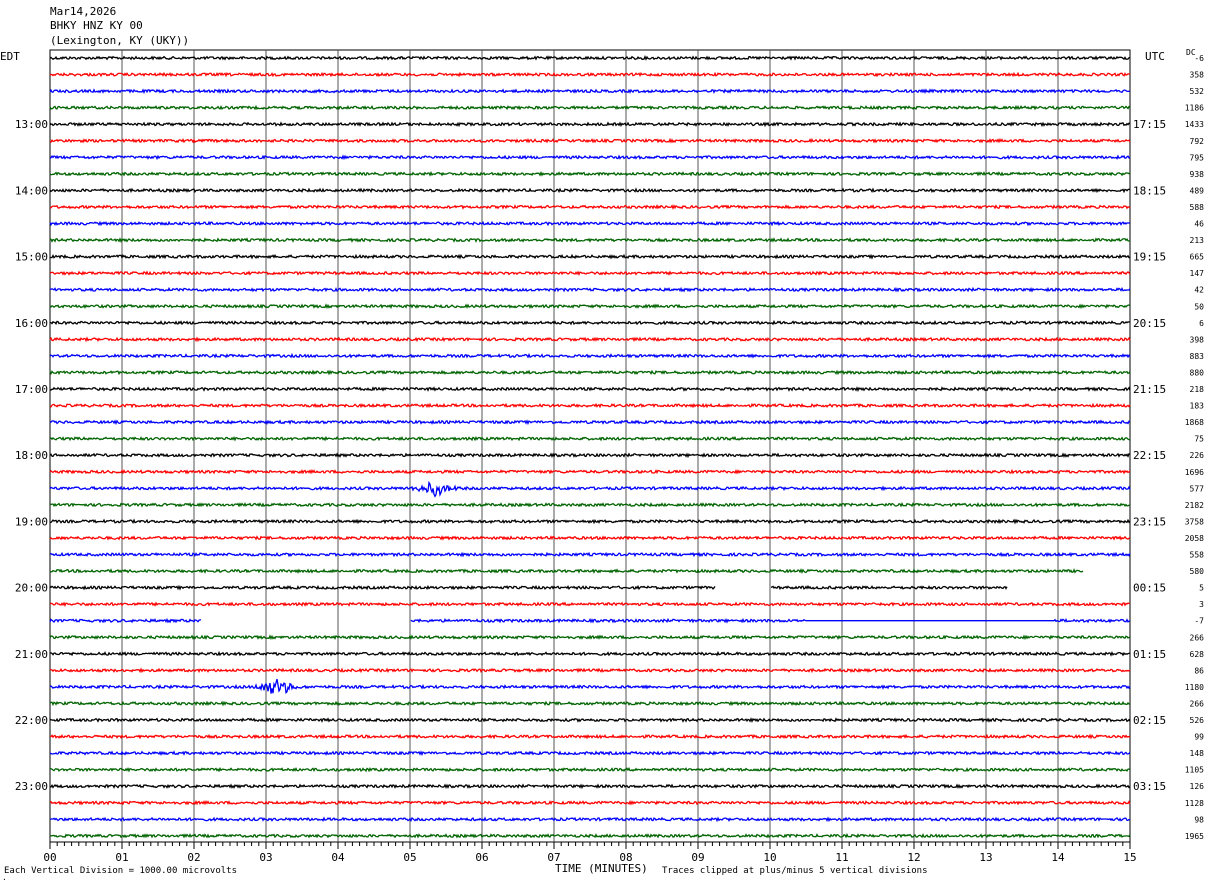  What do you see at coordinates (1129, 857) in the screenshot?
I see `x-tick-label: 15` at bounding box center [1129, 857].